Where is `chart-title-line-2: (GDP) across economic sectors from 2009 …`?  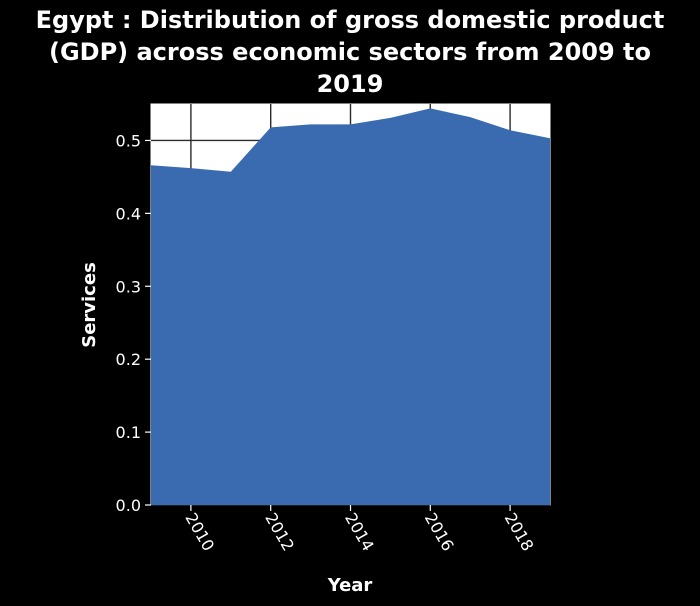
chart-title-line-2: (GDP) across economic sectors from 2009 … is located at coordinates (350, 52).